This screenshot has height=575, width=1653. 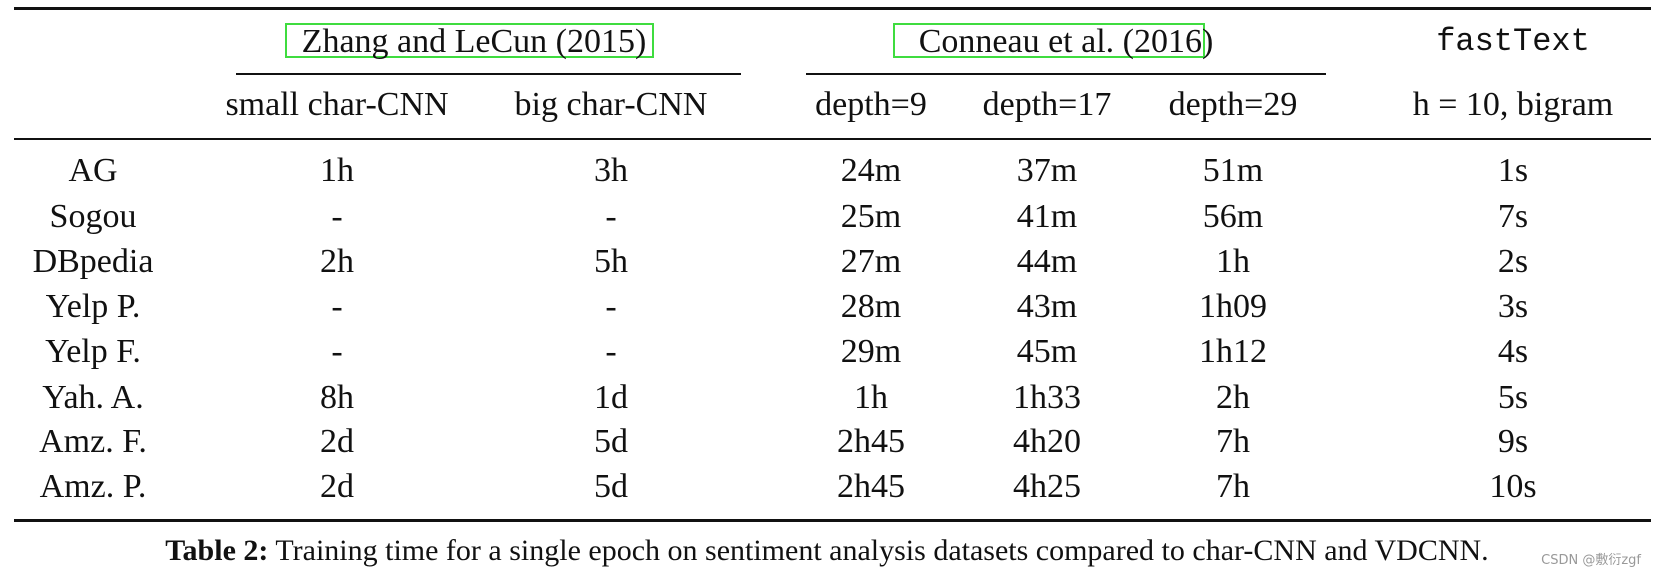 What do you see at coordinates (1047, 306) in the screenshot?
I see `cell: 43m` at bounding box center [1047, 306].